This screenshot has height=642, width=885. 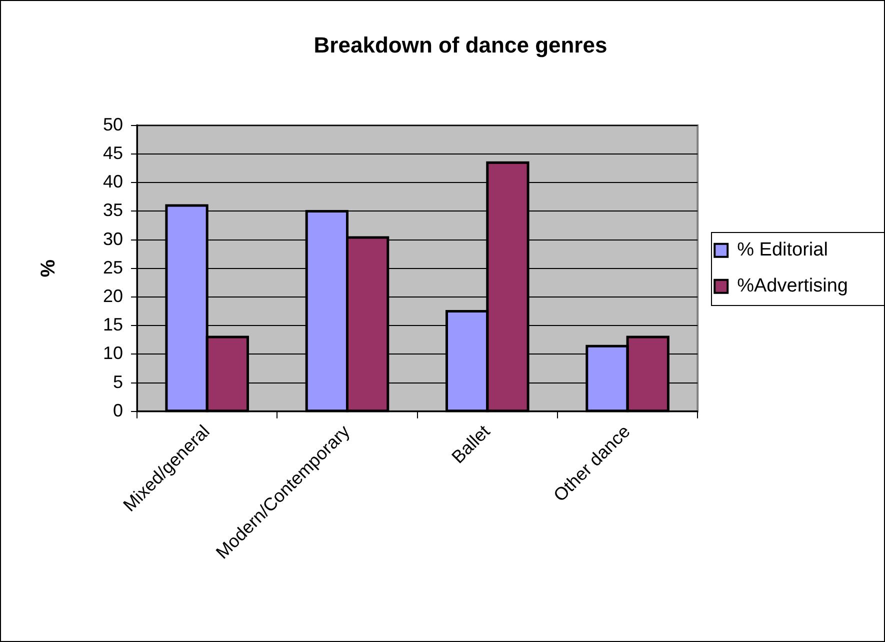 I want to click on y-tick-label: 15, so click(x=113, y=324).